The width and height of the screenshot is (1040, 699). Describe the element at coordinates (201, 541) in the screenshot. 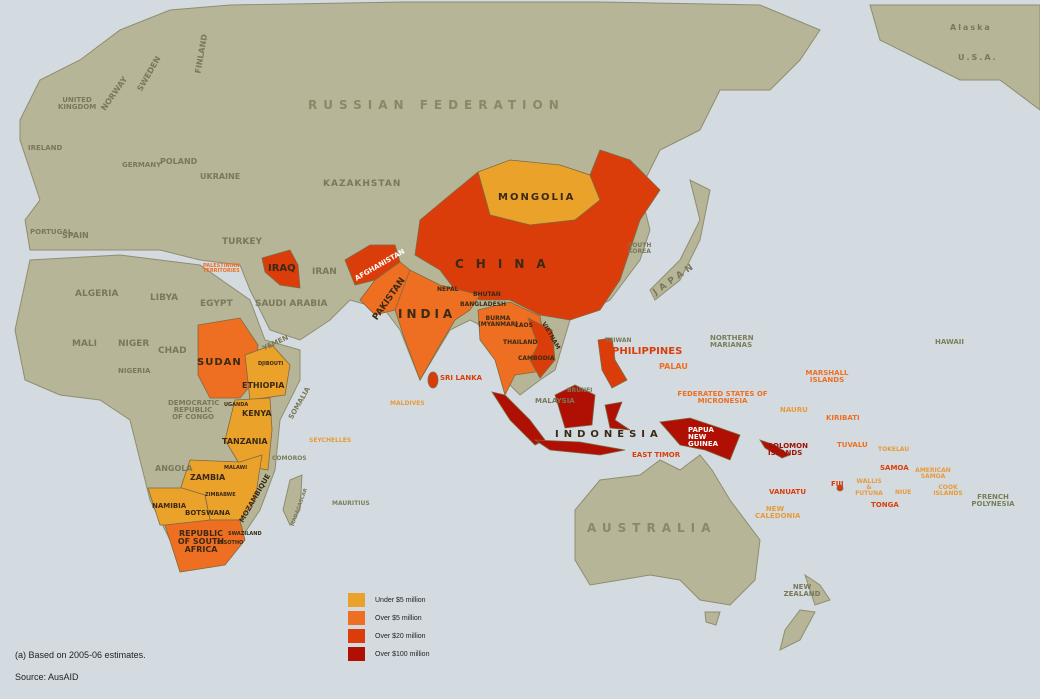

I see `label-south-africa: REPUBLIC OF SOUTH AFRICA` at that location.